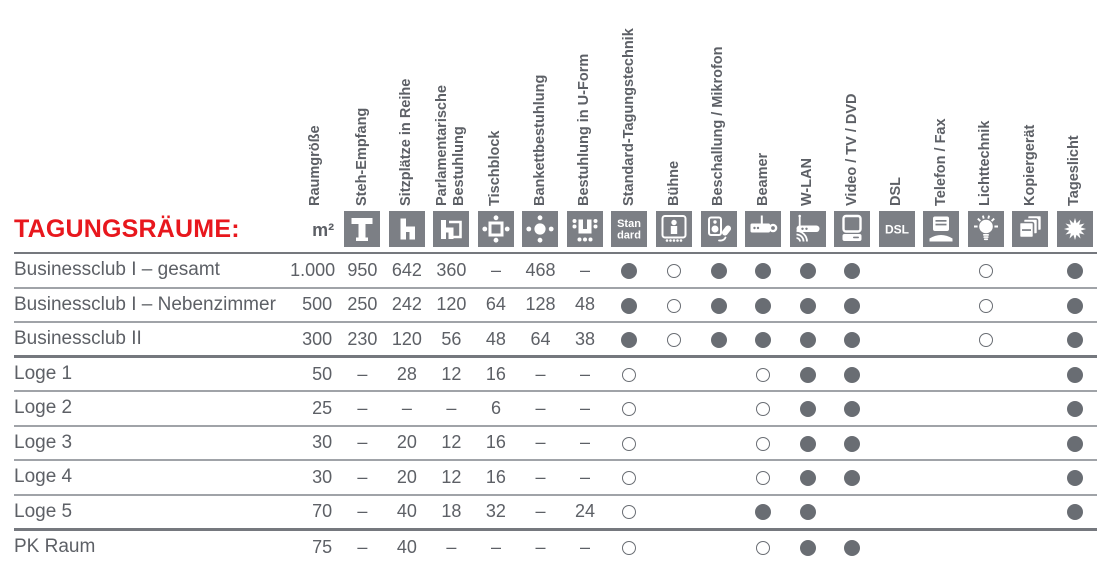 The width and height of the screenshot is (1110, 582). I want to click on room-name: Loge 5, so click(152, 512).